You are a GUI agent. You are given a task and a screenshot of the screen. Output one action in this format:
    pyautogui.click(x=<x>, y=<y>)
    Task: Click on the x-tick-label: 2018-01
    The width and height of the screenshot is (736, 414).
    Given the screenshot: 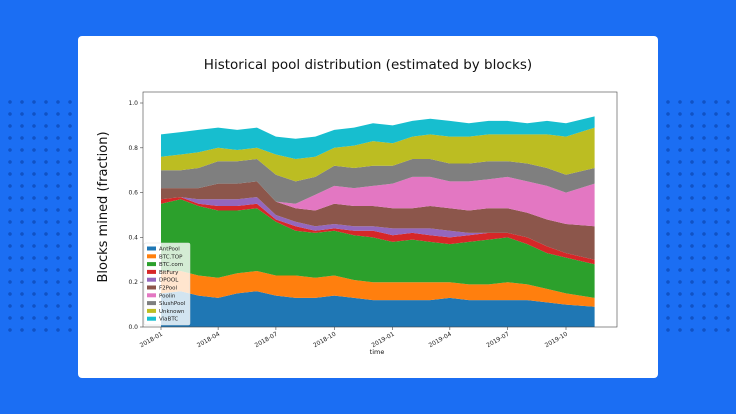 What is the action you would take?
    pyautogui.click(x=151, y=340)
    